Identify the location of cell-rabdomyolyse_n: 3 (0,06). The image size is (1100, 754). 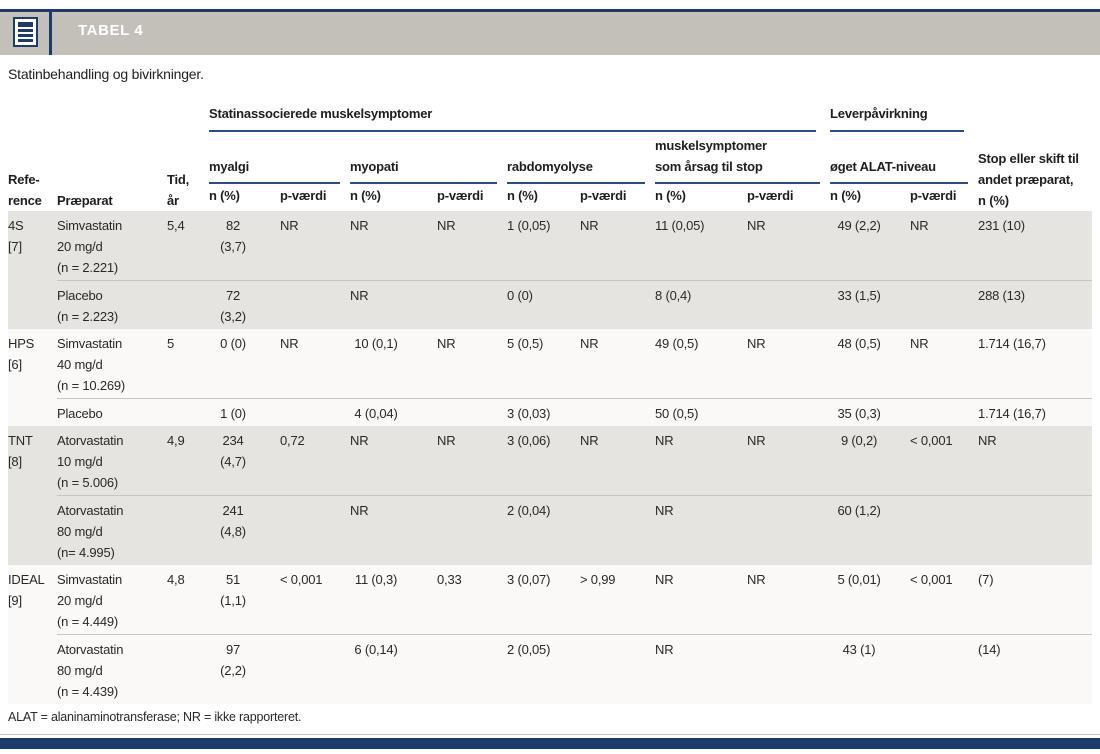
(543, 461).